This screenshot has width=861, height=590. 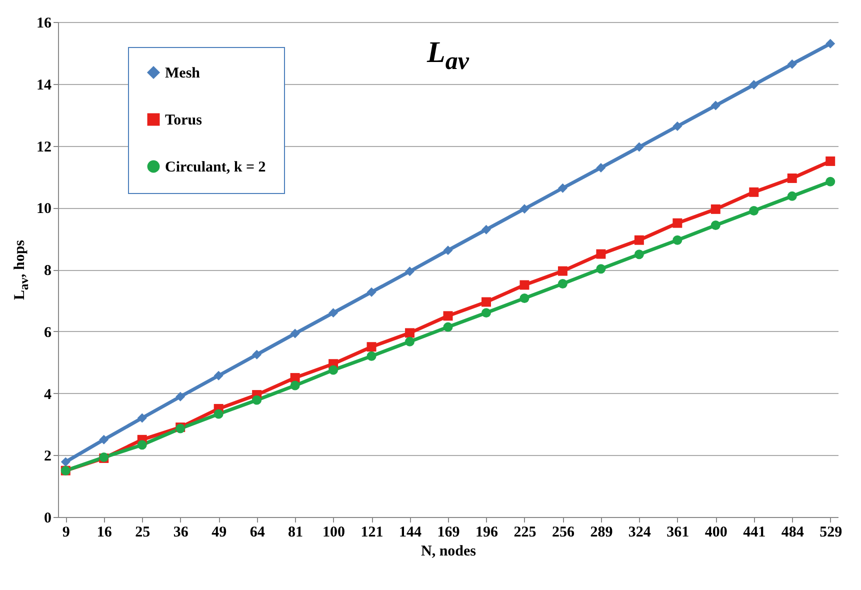 I want to click on x-tick-label: 36, so click(x=181, y=532).